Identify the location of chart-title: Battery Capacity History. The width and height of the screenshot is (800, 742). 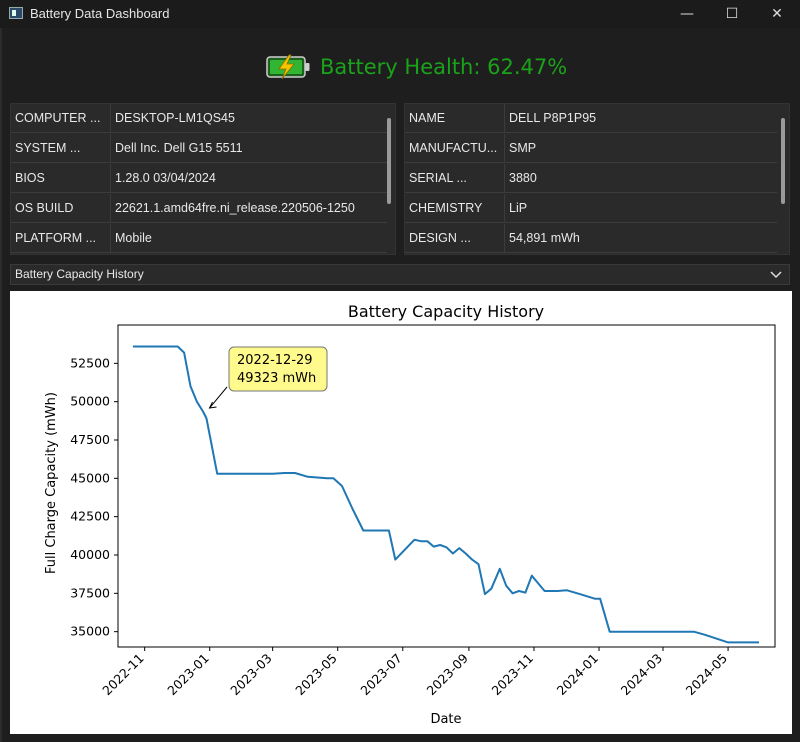
(446, 311).